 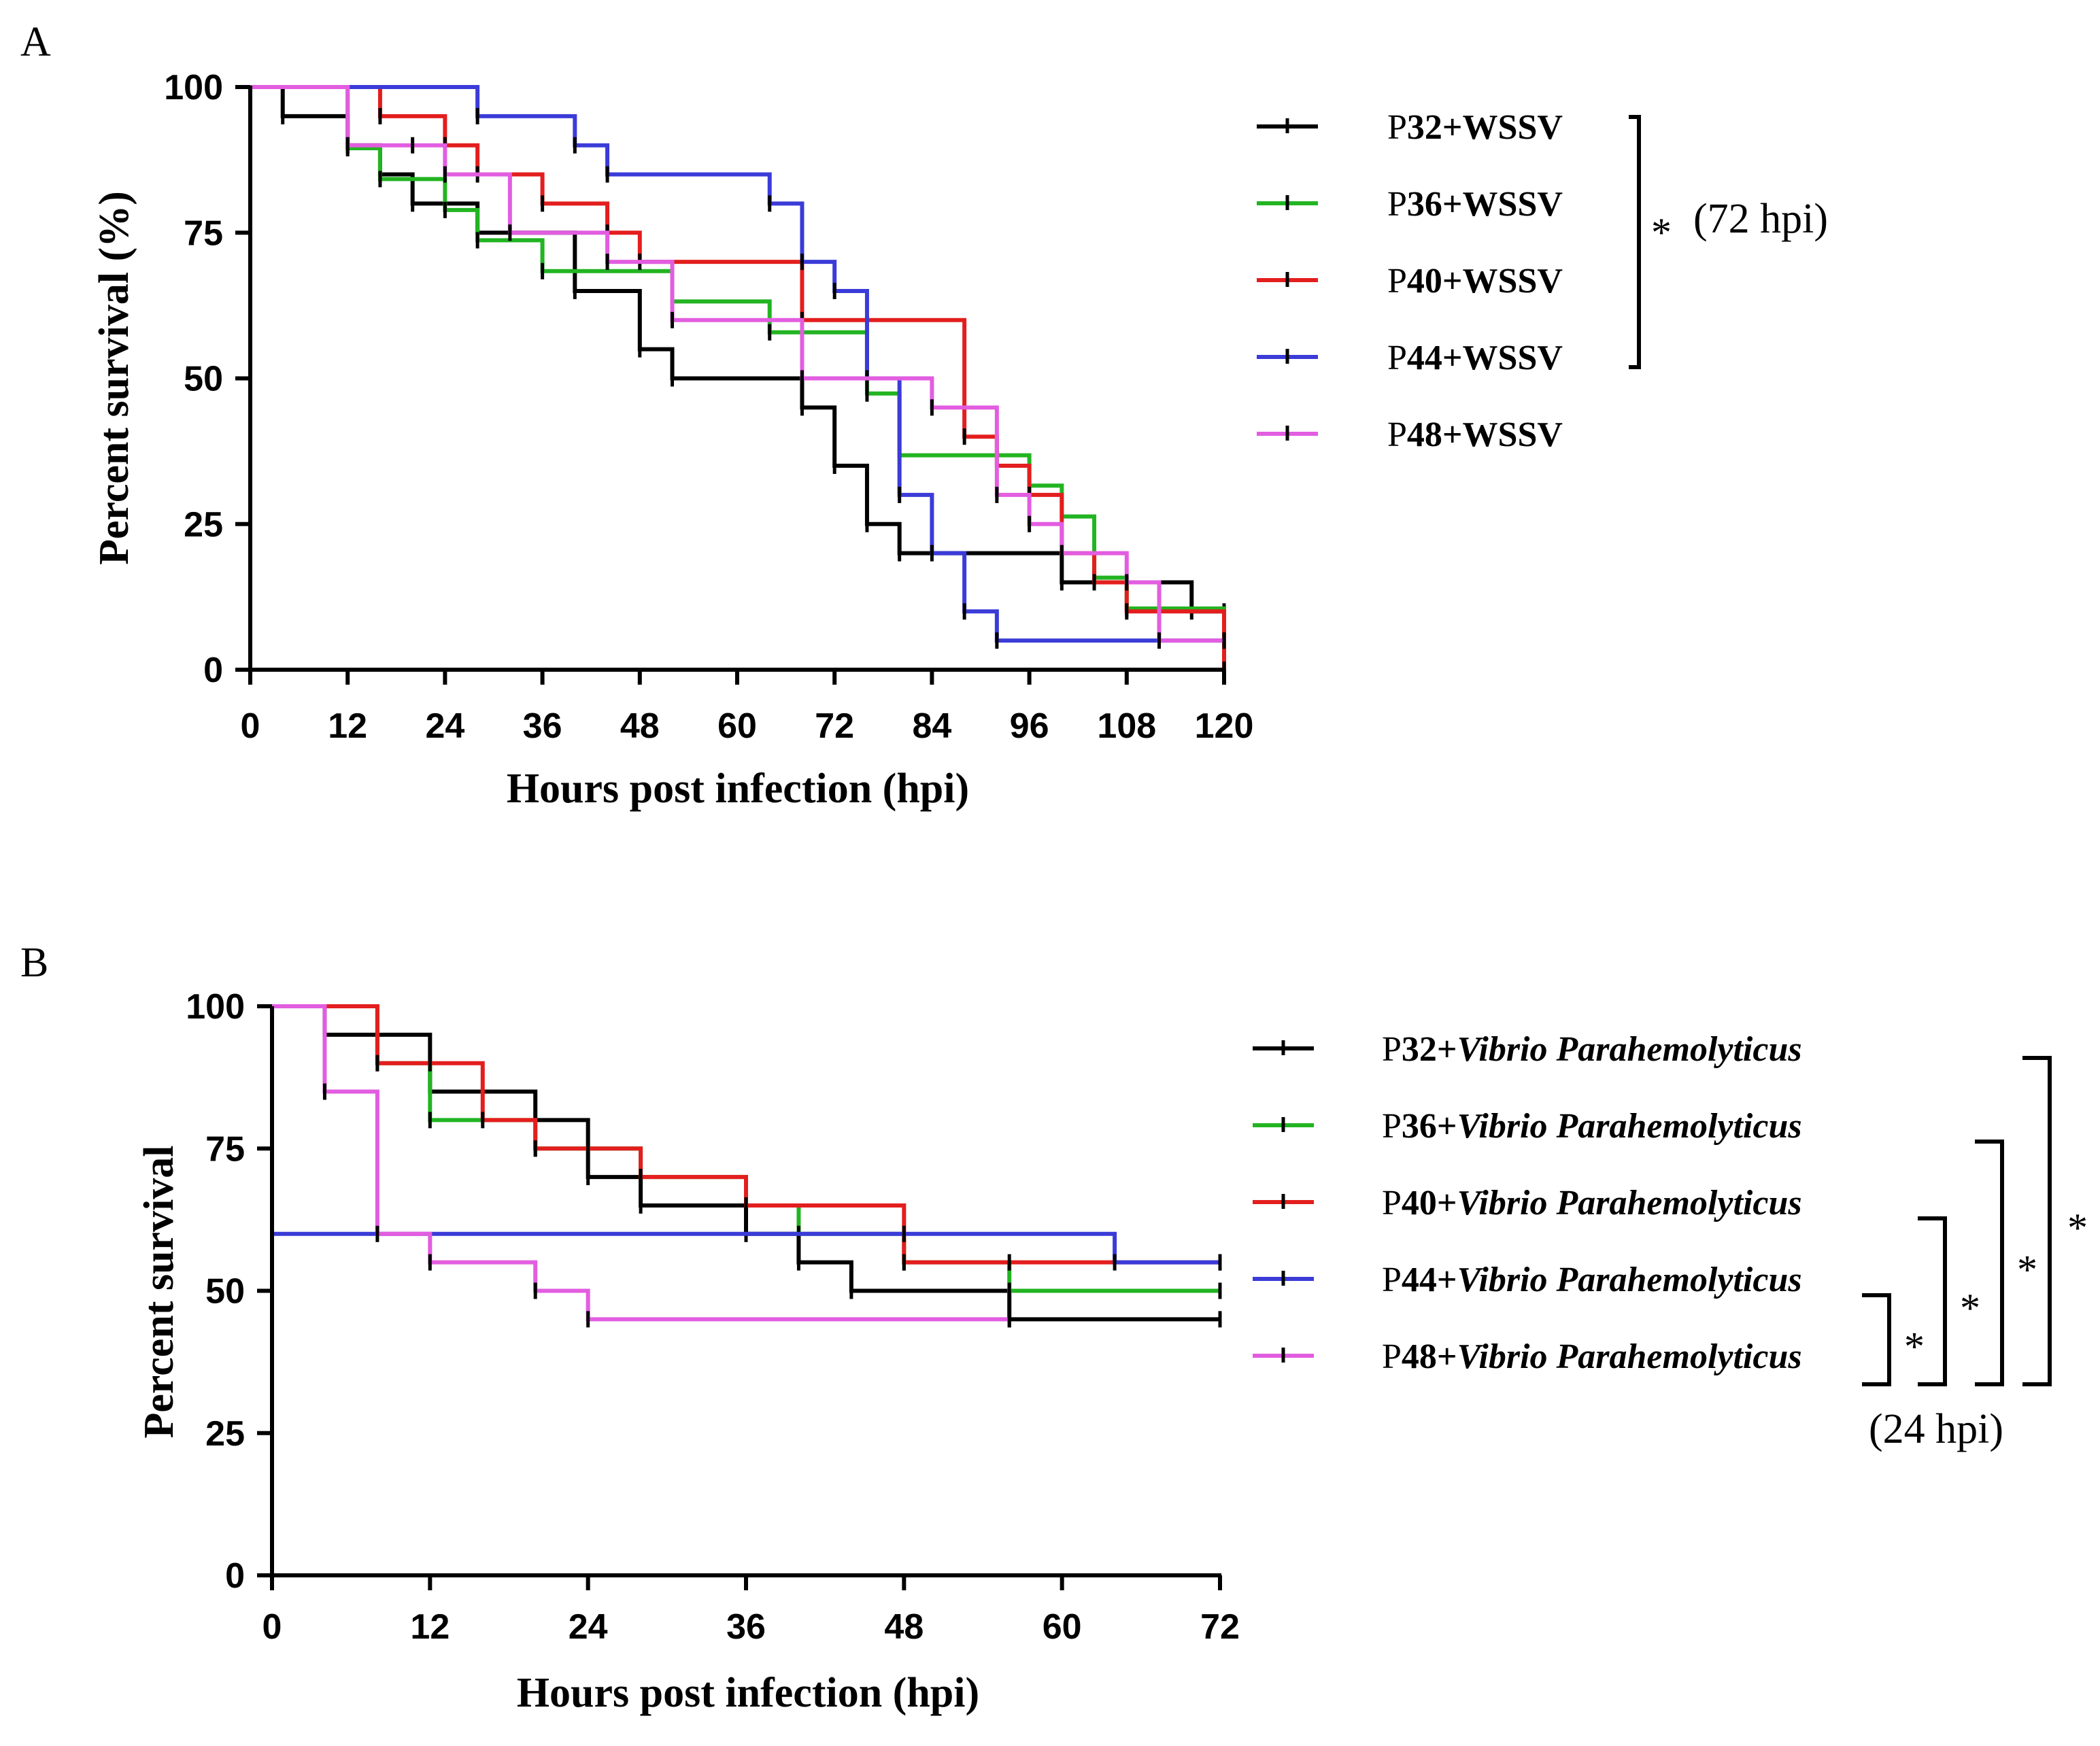 I want to click on legend-label-32: P32+WSSV, so click(x=1475, y=128).